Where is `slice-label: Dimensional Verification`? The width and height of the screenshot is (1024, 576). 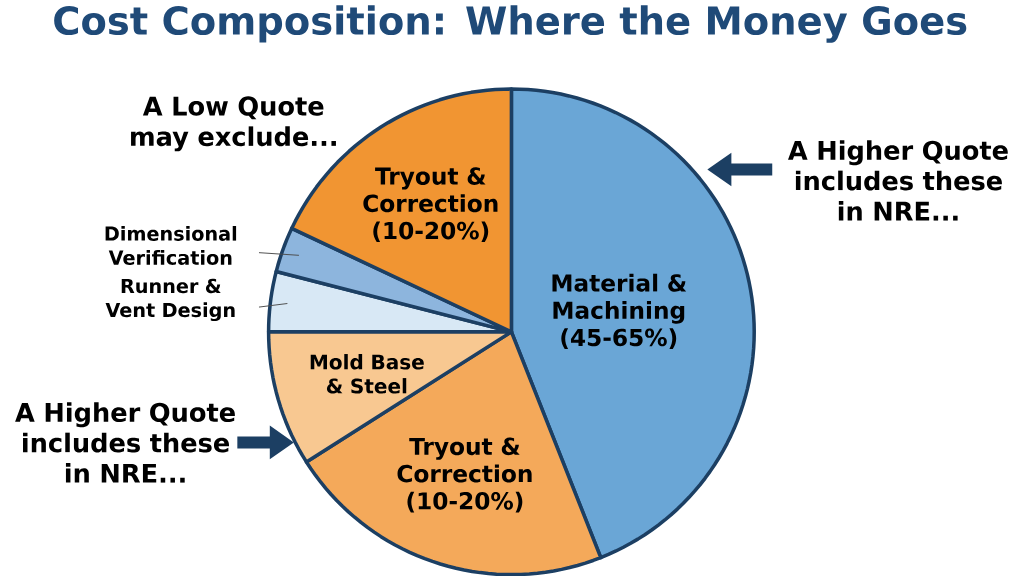
slice-label: Dimensional Verification is located at coordinates (171, 245).